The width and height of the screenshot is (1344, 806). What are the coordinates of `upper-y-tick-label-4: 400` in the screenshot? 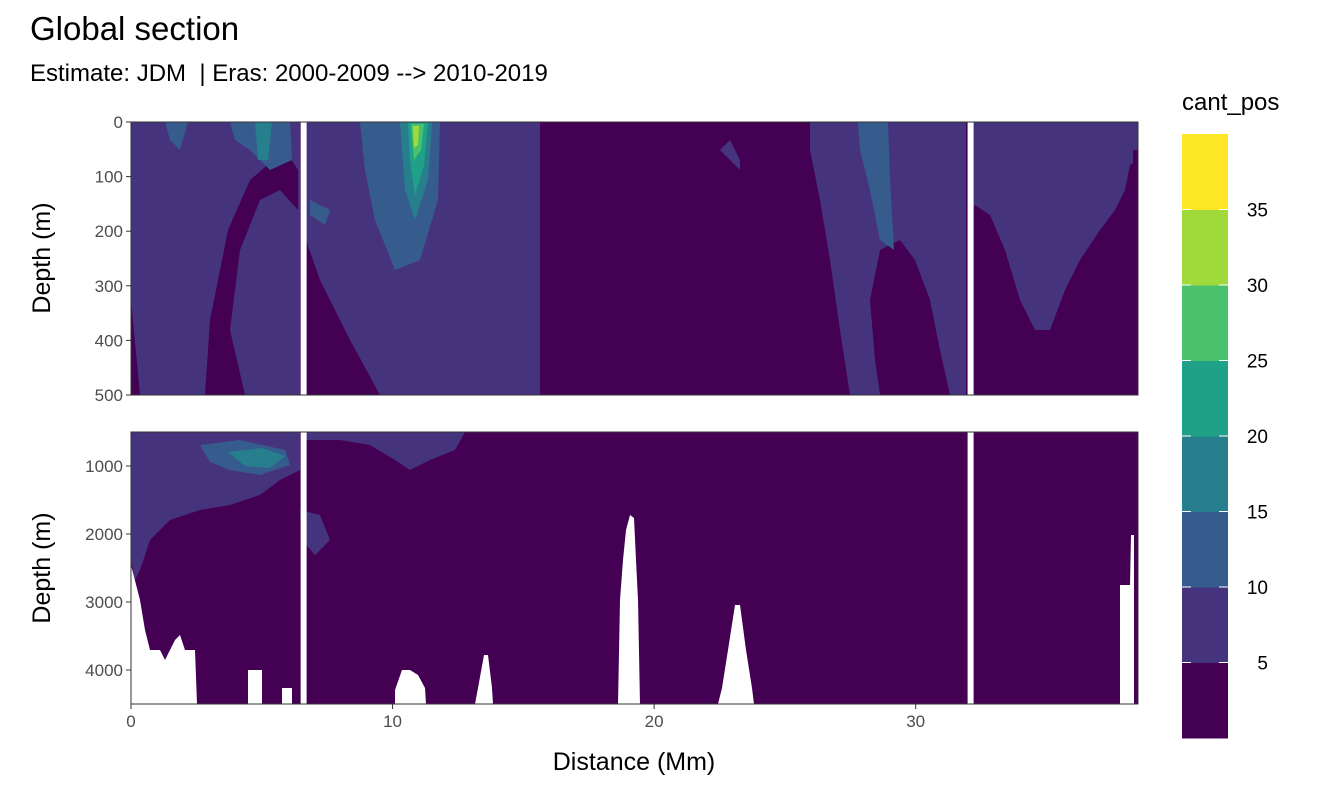 It's located at (109, 340).